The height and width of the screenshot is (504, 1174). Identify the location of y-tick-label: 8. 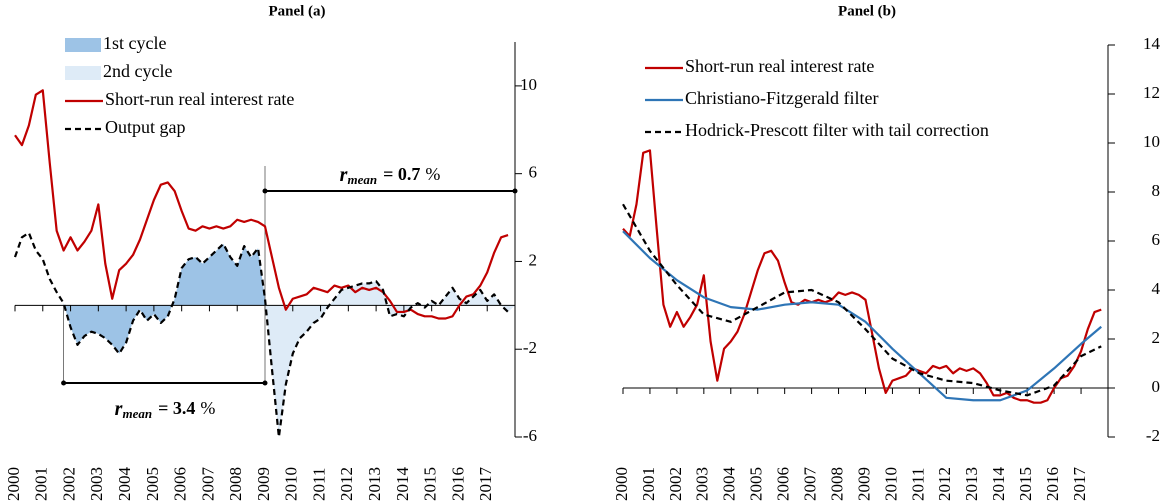
(1156, 190).